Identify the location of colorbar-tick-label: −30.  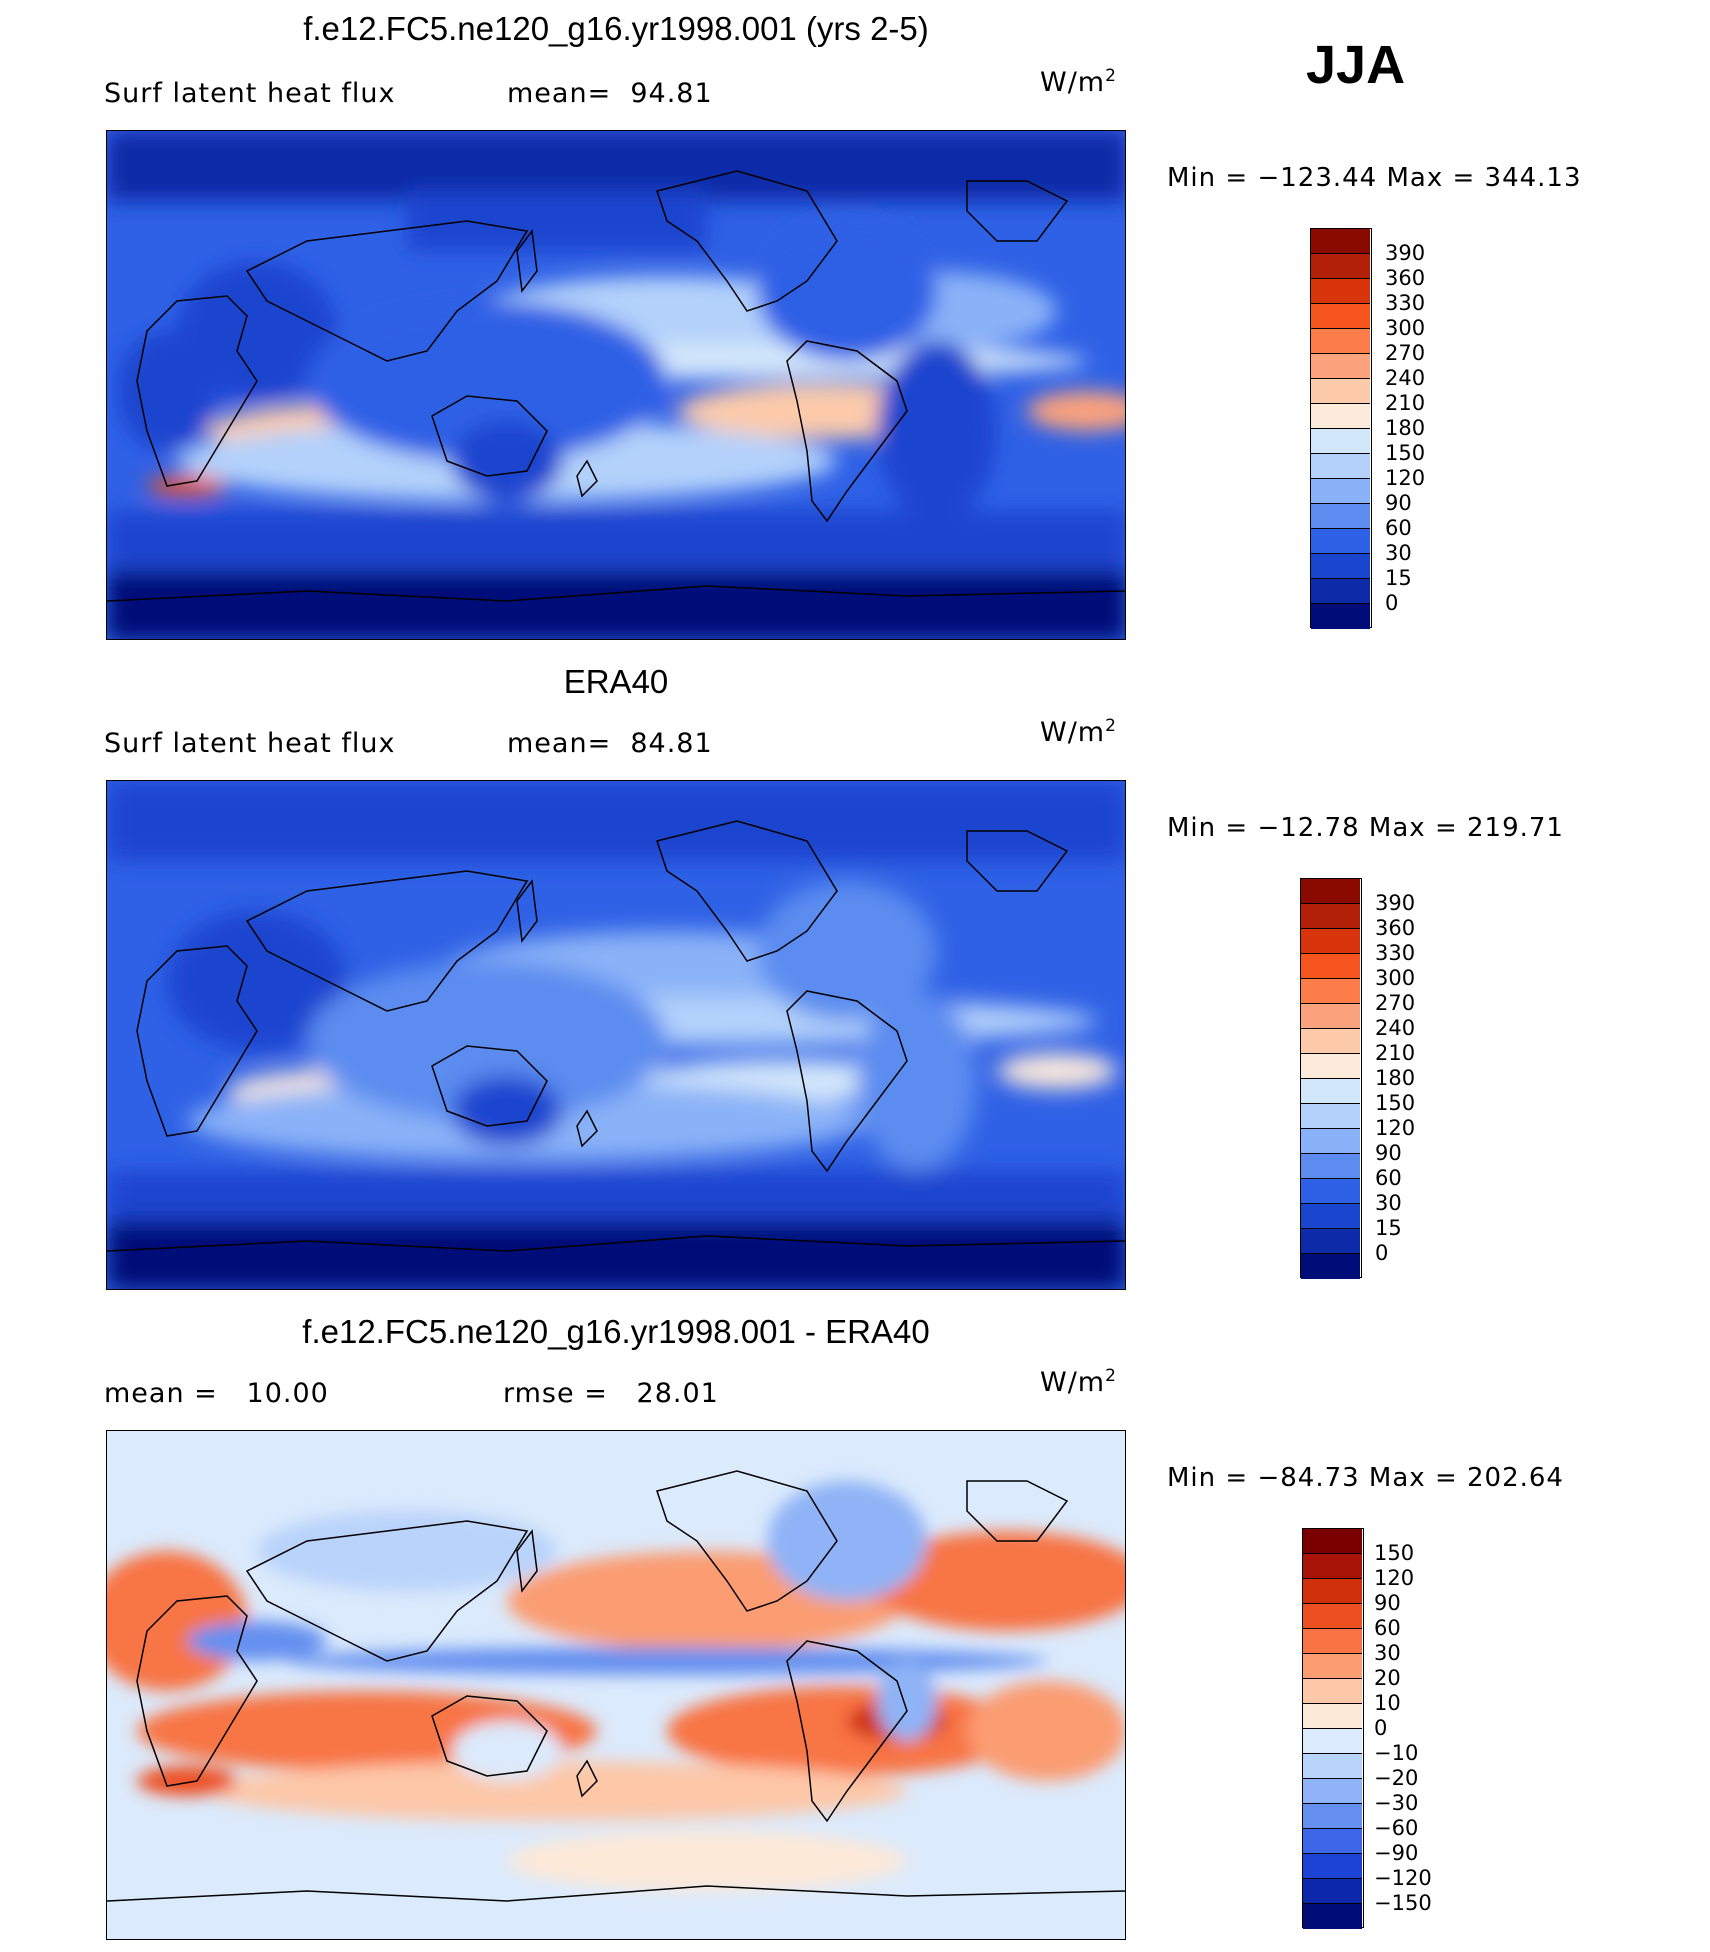
(1396, 1803).